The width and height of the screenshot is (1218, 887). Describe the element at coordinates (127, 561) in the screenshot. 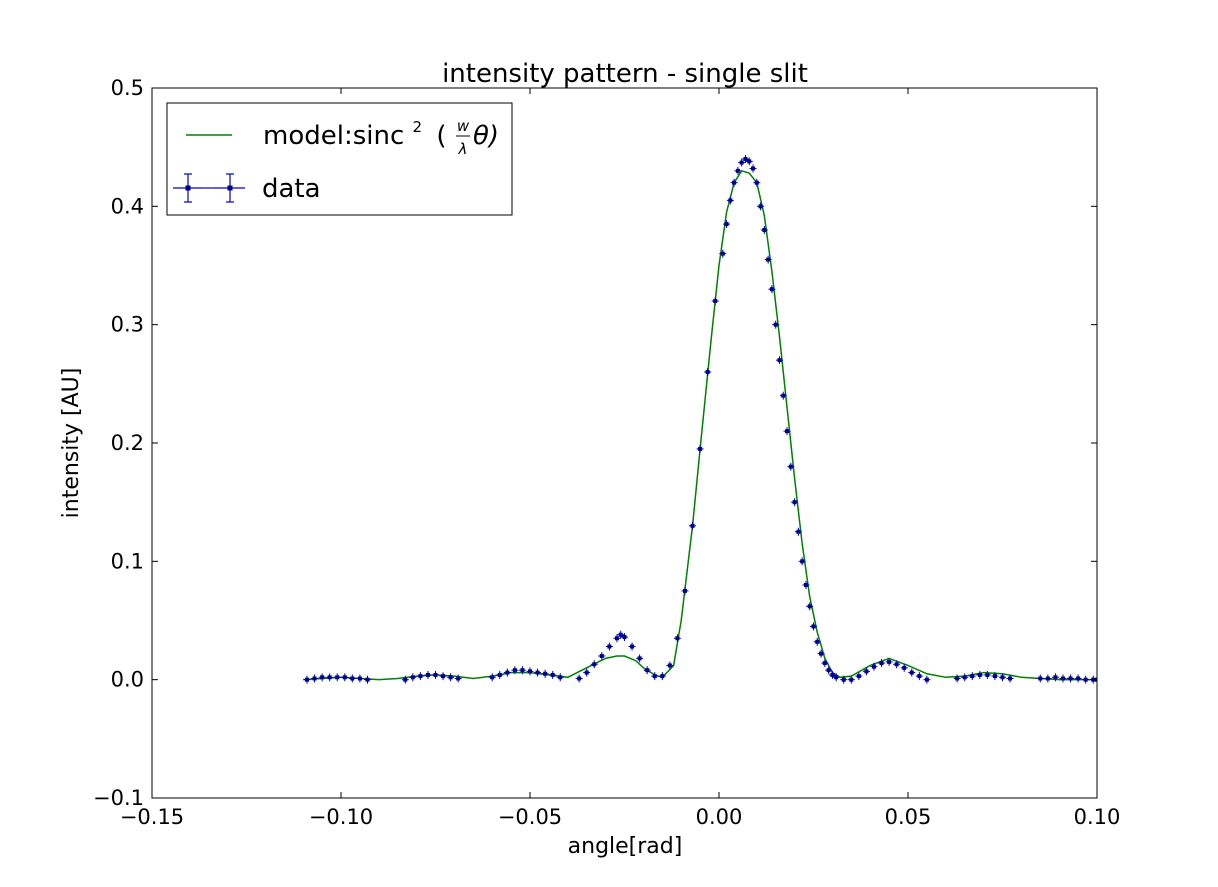

I see `y-tick-label: 0.1` at that location.